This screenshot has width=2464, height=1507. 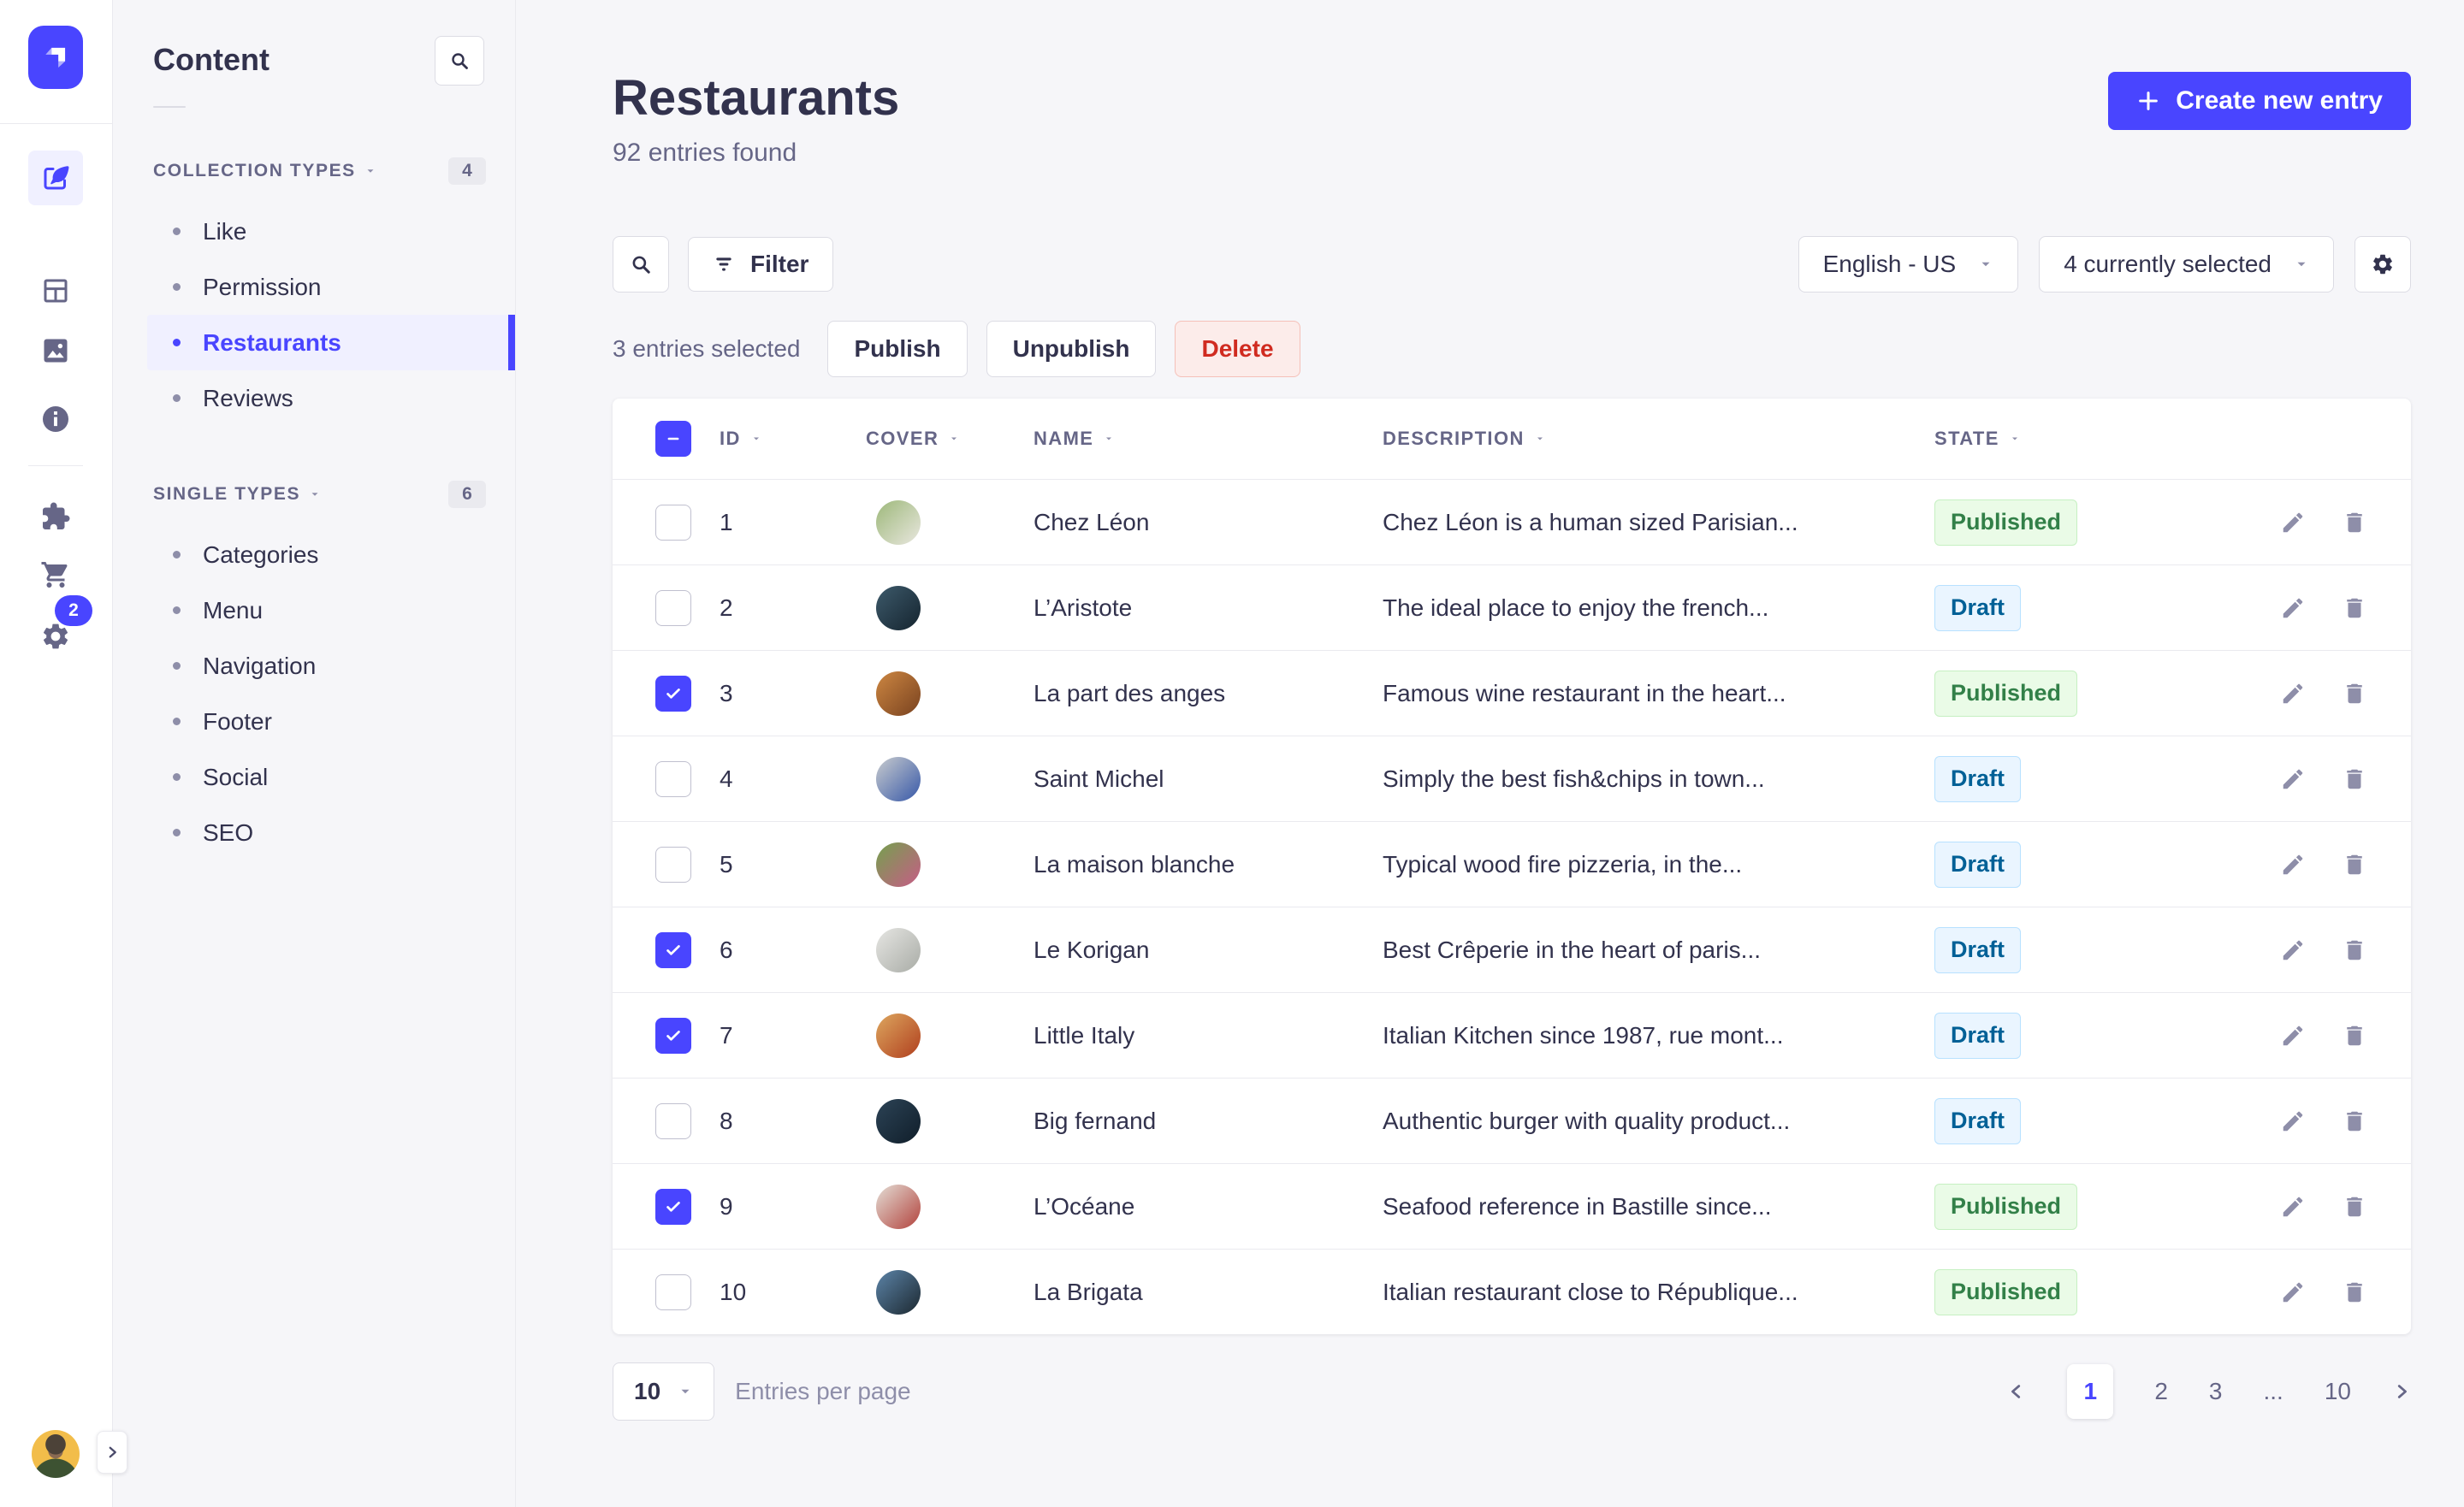 I want to click on sidebar-item-like: Like, so click(x=331, y=232).